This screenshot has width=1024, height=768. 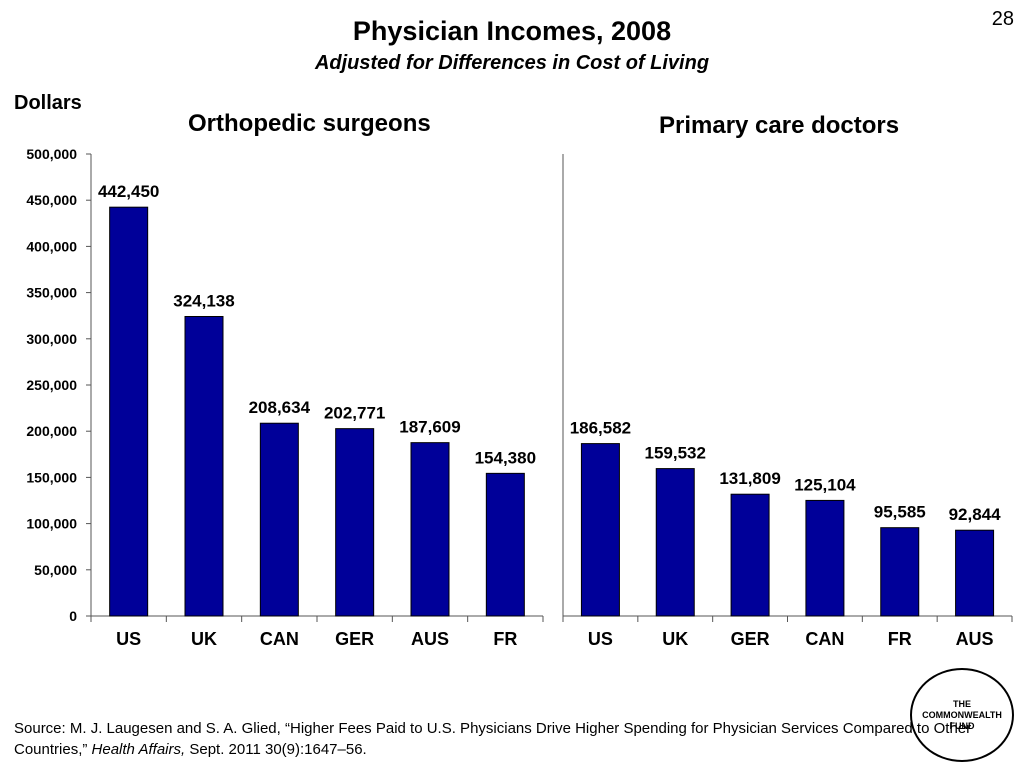 What do you see at coordinates (779, 125) in the screenshot?
I see `panel-title-primary-care: Primary care doctors` at bounding box center [779, 125].